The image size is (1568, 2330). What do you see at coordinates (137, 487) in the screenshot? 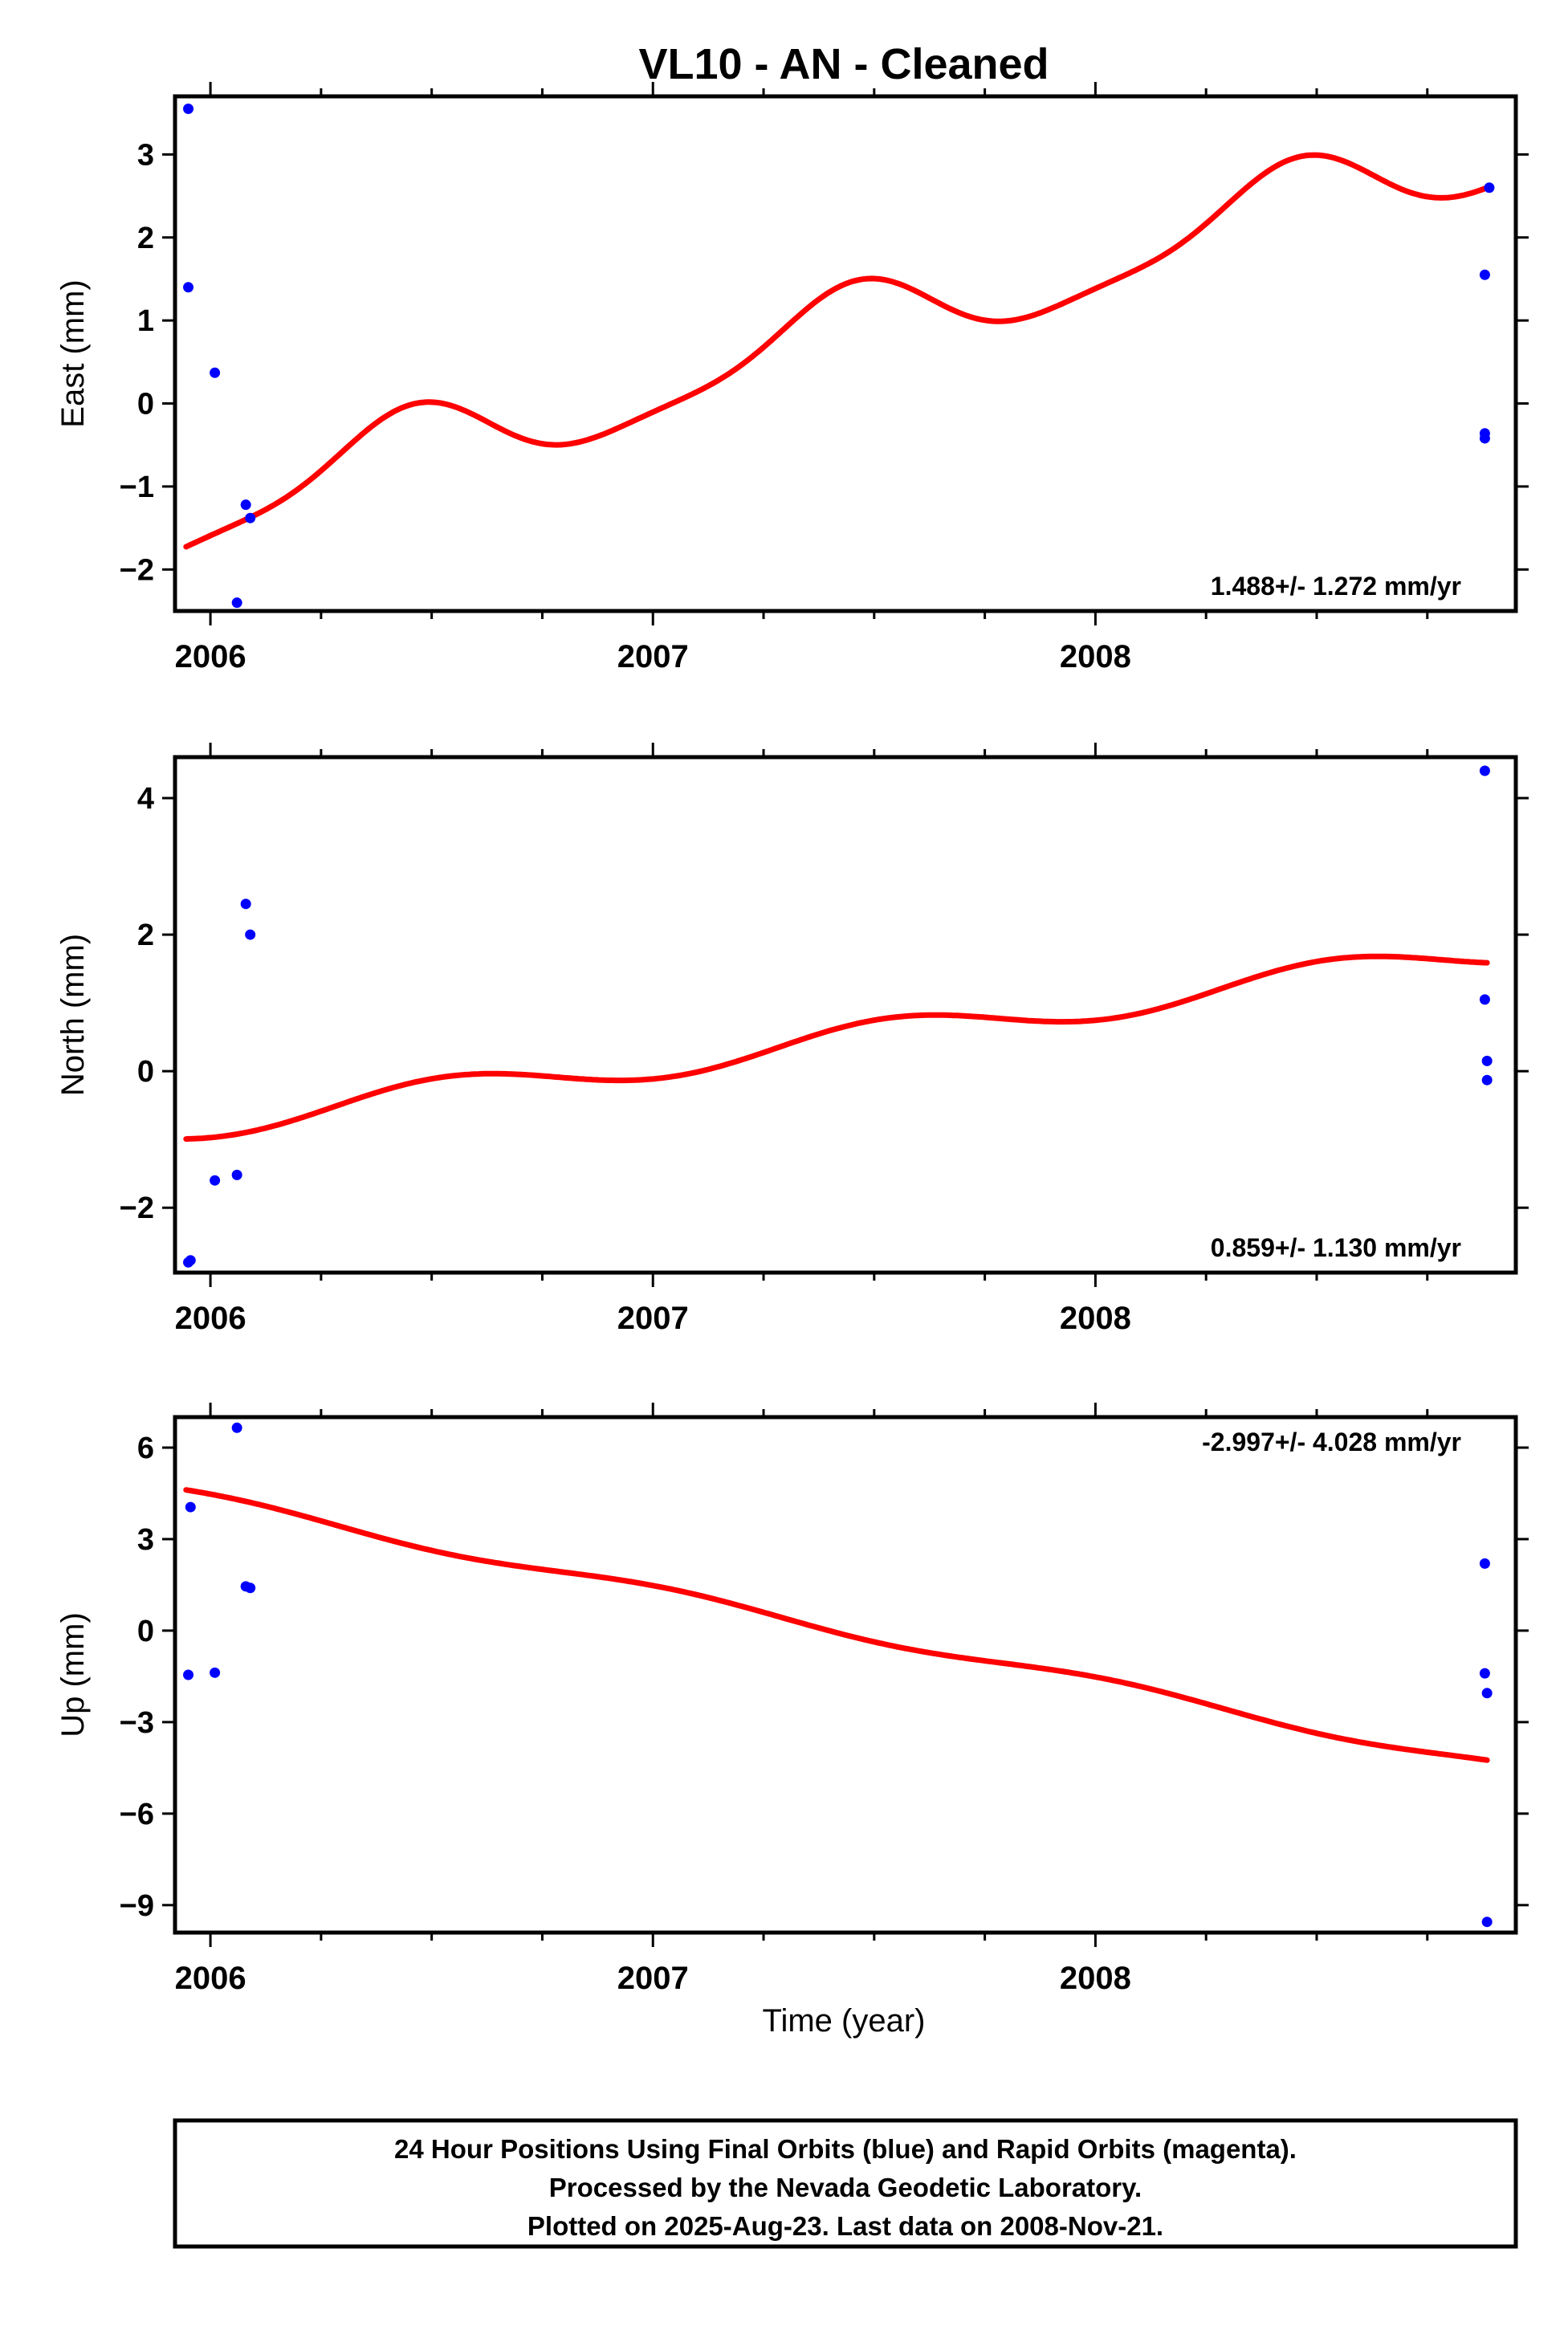
I see `east-y-tick-label: −1` at bounding box center [137, 487].